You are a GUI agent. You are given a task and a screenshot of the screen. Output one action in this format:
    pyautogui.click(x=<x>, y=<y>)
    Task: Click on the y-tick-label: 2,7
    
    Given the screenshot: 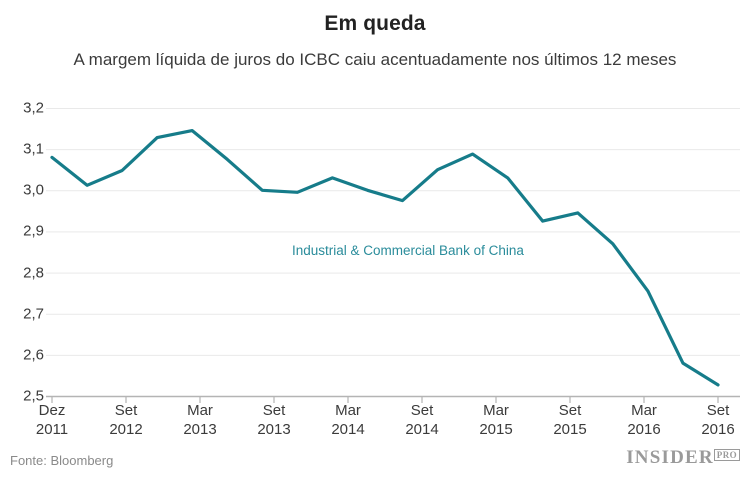 What is the action you would take?
    pyautogui.click(x=33, y=314)
    